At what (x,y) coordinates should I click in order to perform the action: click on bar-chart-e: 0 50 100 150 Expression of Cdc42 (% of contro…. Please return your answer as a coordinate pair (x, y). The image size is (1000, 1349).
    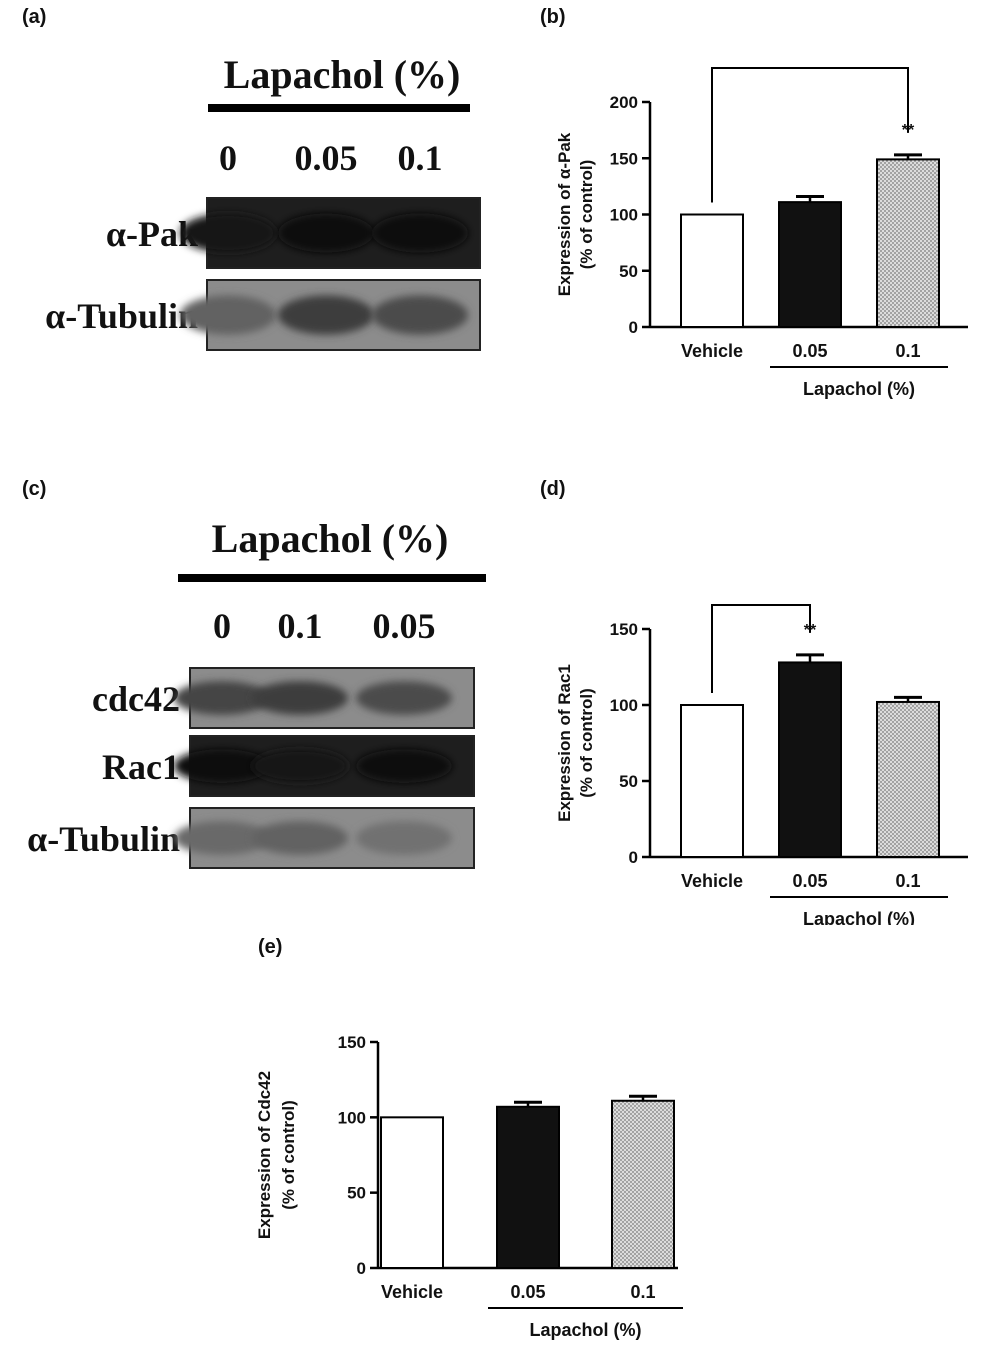
    Looking at the image, I should click on (469, 1186).